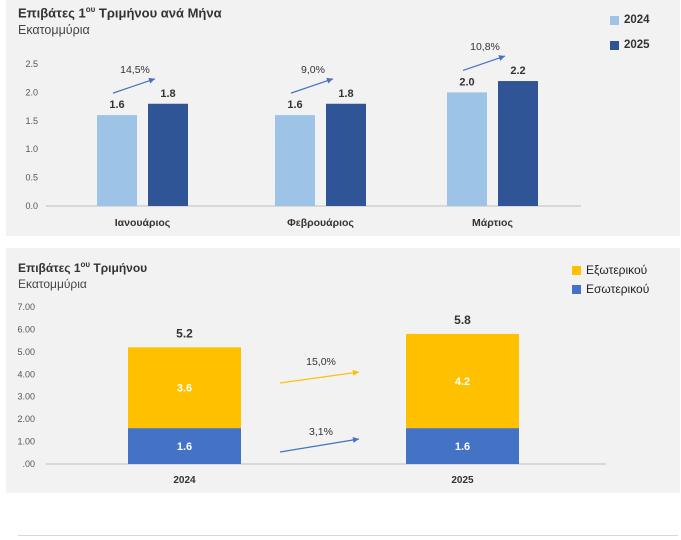 The image size is (681, 540). What do you see at coordinates (313, 70) in the screenshot?
I see `growth-label: 9,0%` at bounding box center [313, 70].